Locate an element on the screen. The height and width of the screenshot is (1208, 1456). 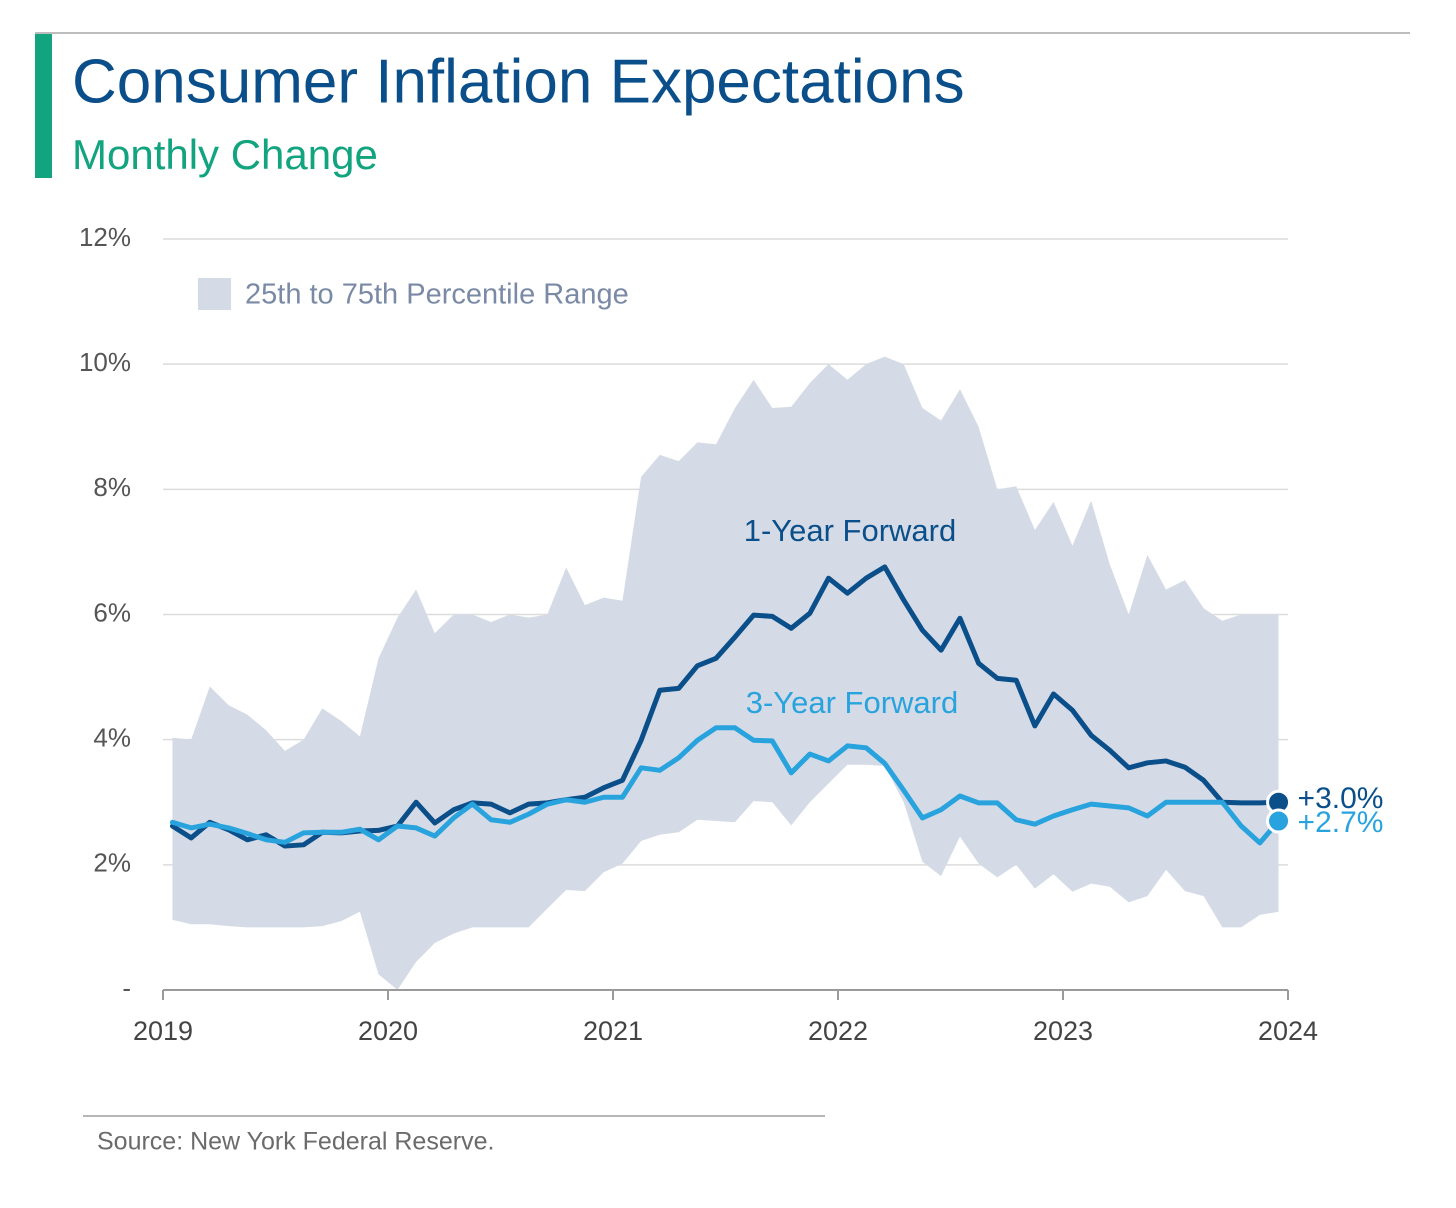
x-tick-label: 2020 is located at coordinates (388, 1031).